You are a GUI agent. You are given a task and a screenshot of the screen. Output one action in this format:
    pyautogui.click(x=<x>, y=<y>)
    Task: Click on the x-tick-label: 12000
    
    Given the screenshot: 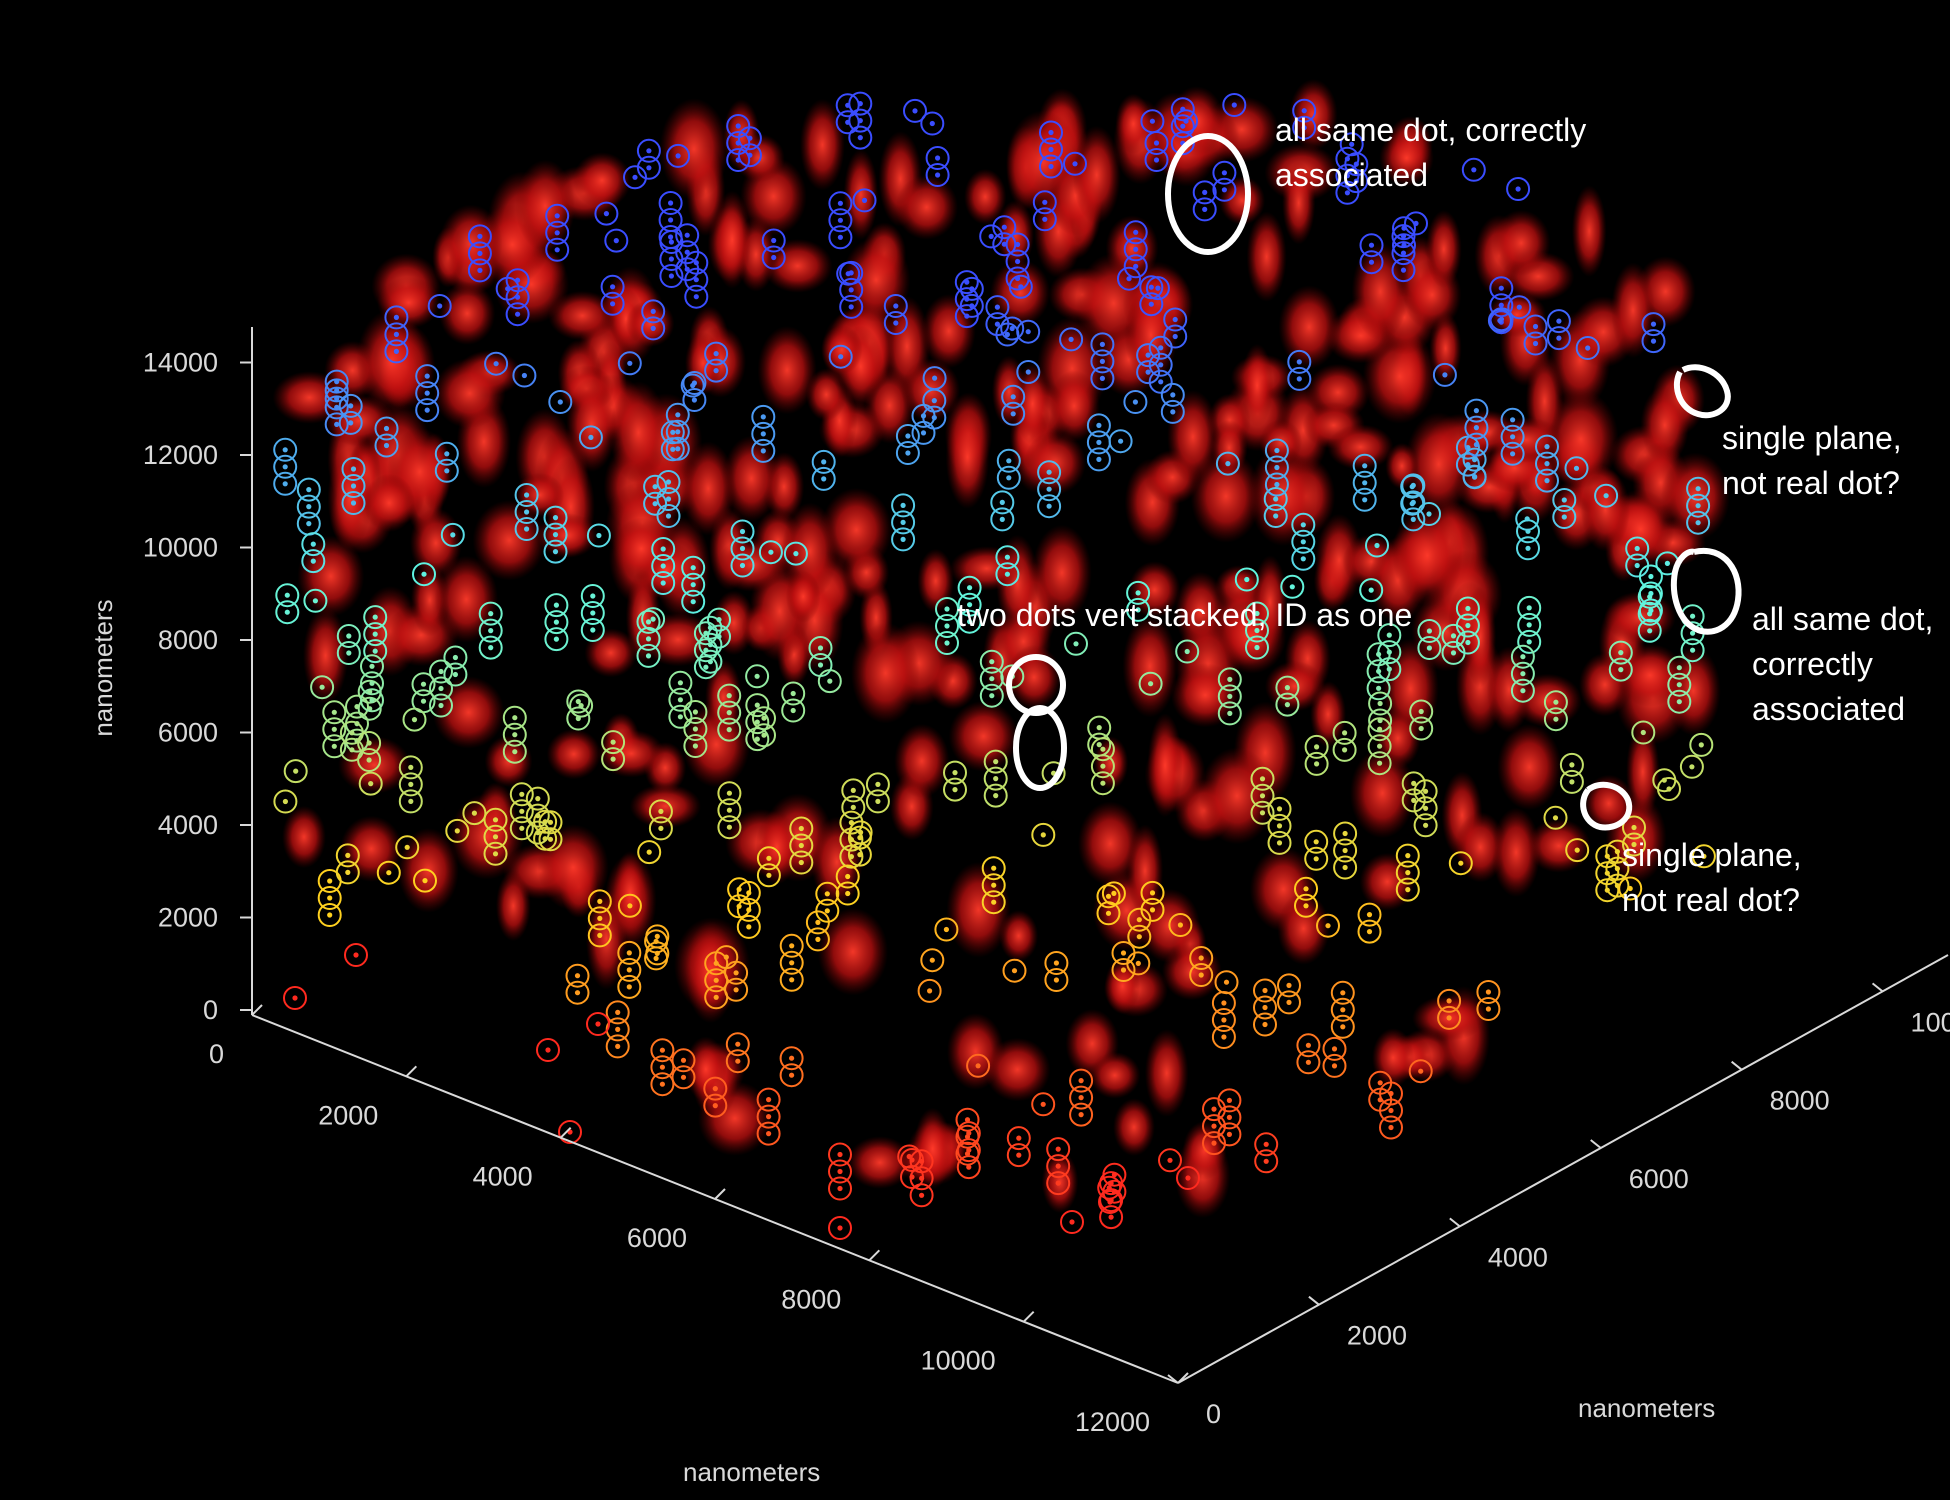 What is the action you would take?
    pyautogui.click(x=1112, y=1422)
    